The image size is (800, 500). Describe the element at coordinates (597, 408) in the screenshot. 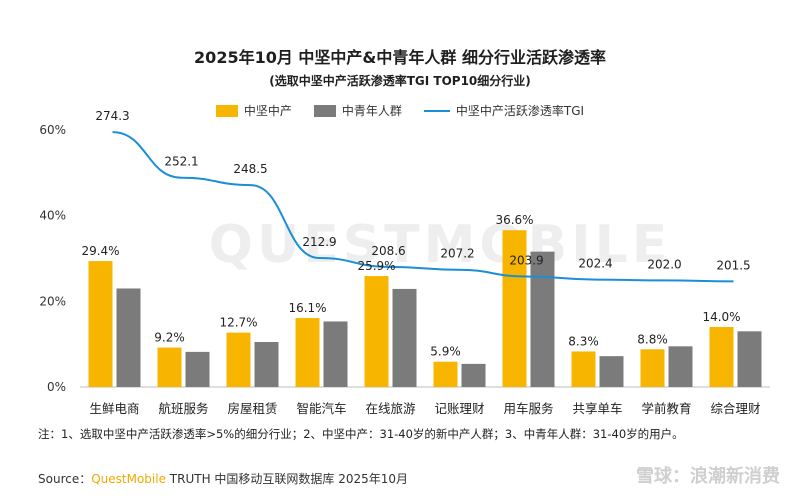

I see `x-tick-label: 共享单车` at that location.